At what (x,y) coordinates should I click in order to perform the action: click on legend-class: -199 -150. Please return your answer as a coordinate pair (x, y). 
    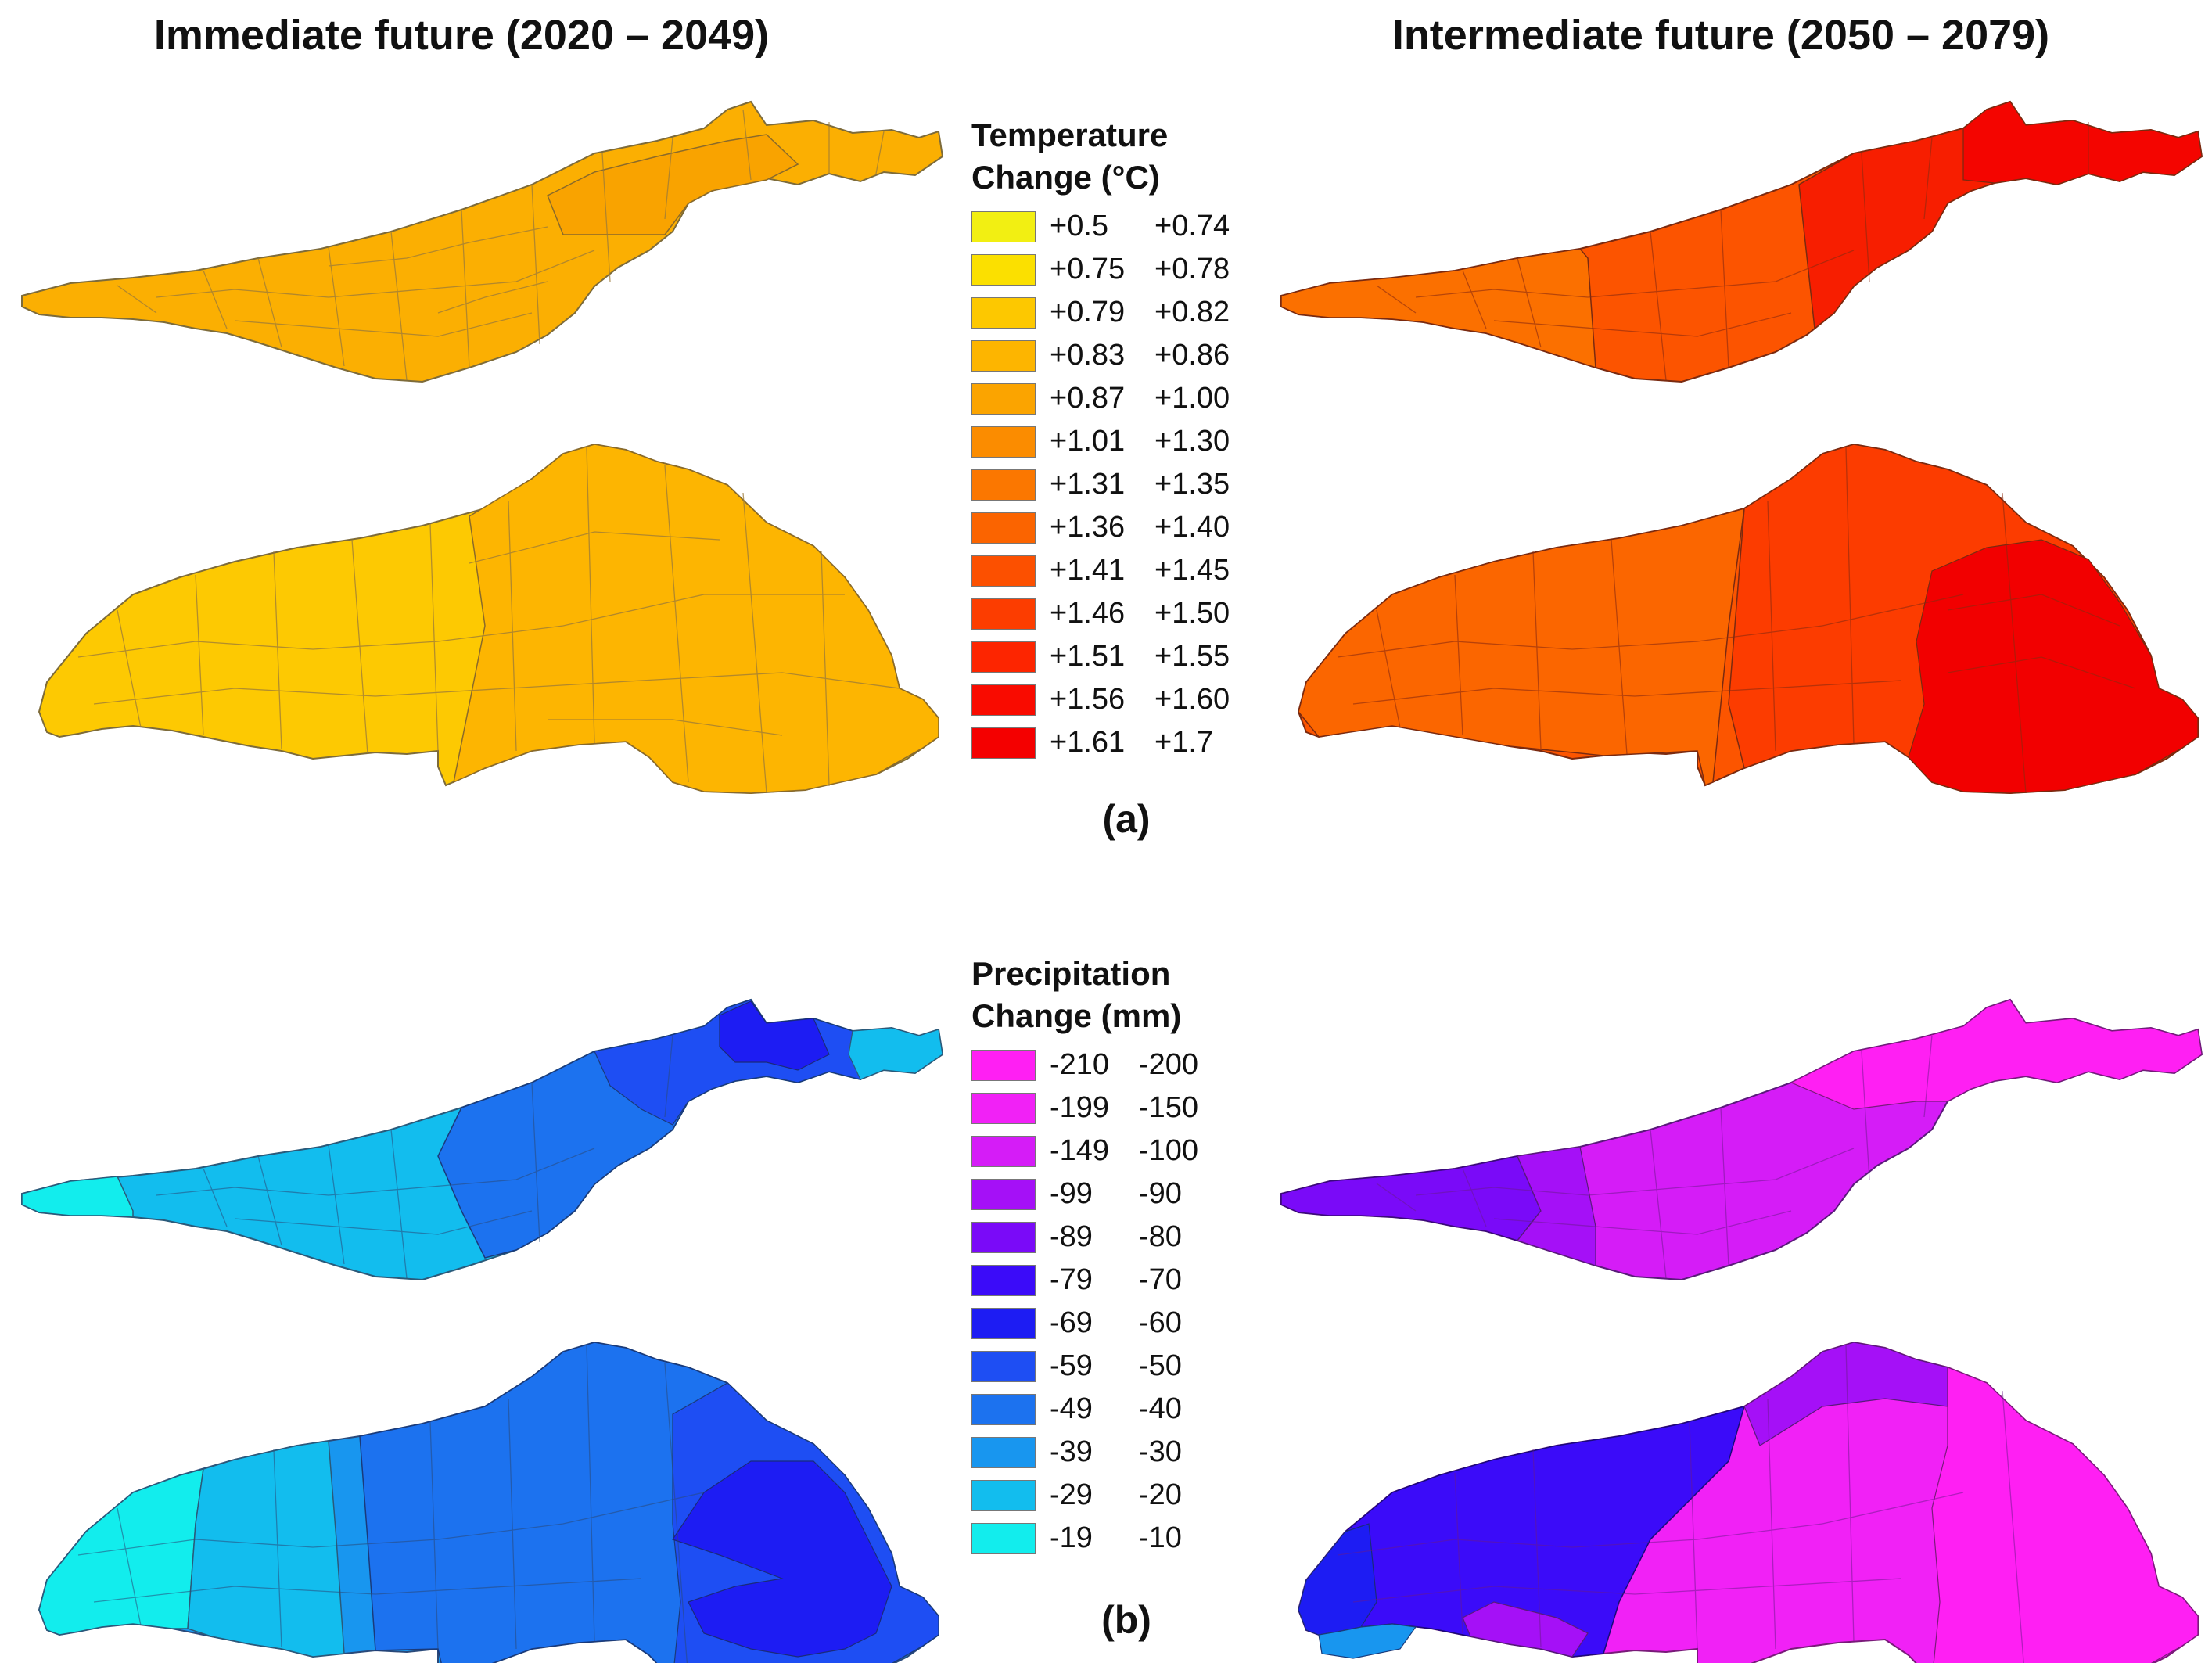
    Looking at the image, I should click on (1084, 1108).